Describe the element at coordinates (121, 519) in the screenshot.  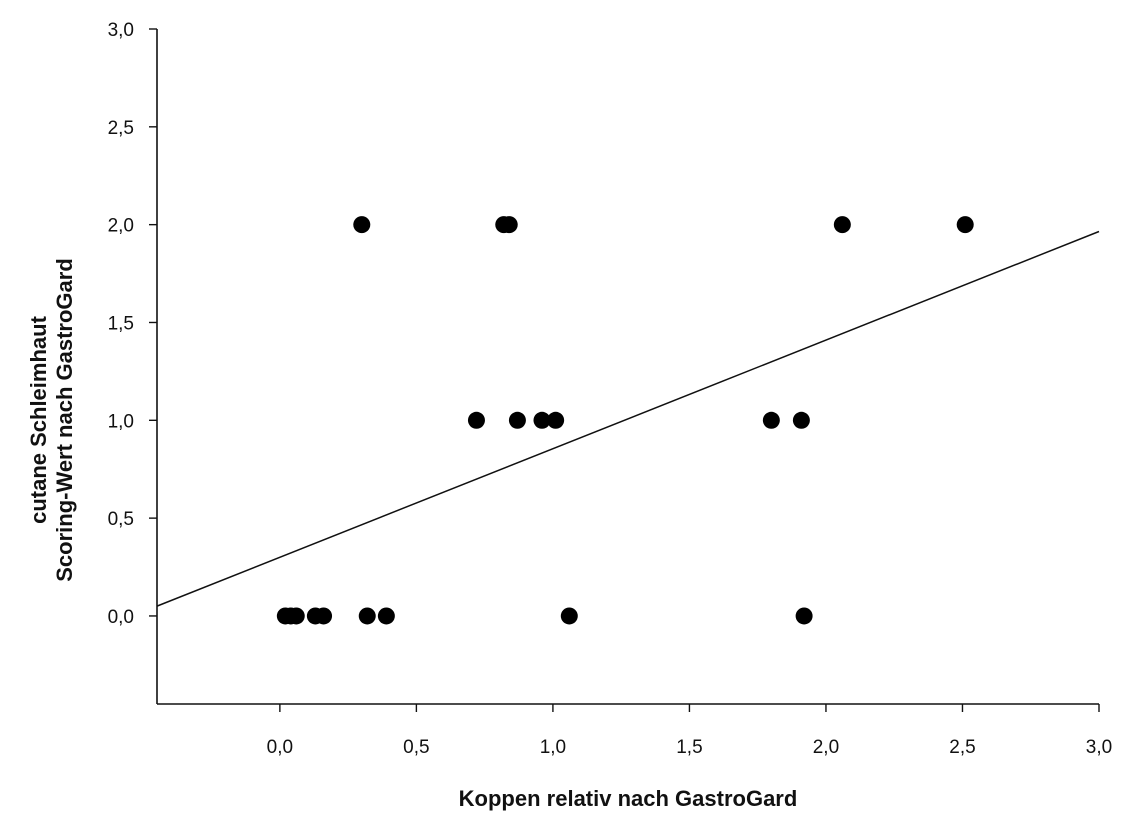
I see `y-tick-label: 0,5` at that location.